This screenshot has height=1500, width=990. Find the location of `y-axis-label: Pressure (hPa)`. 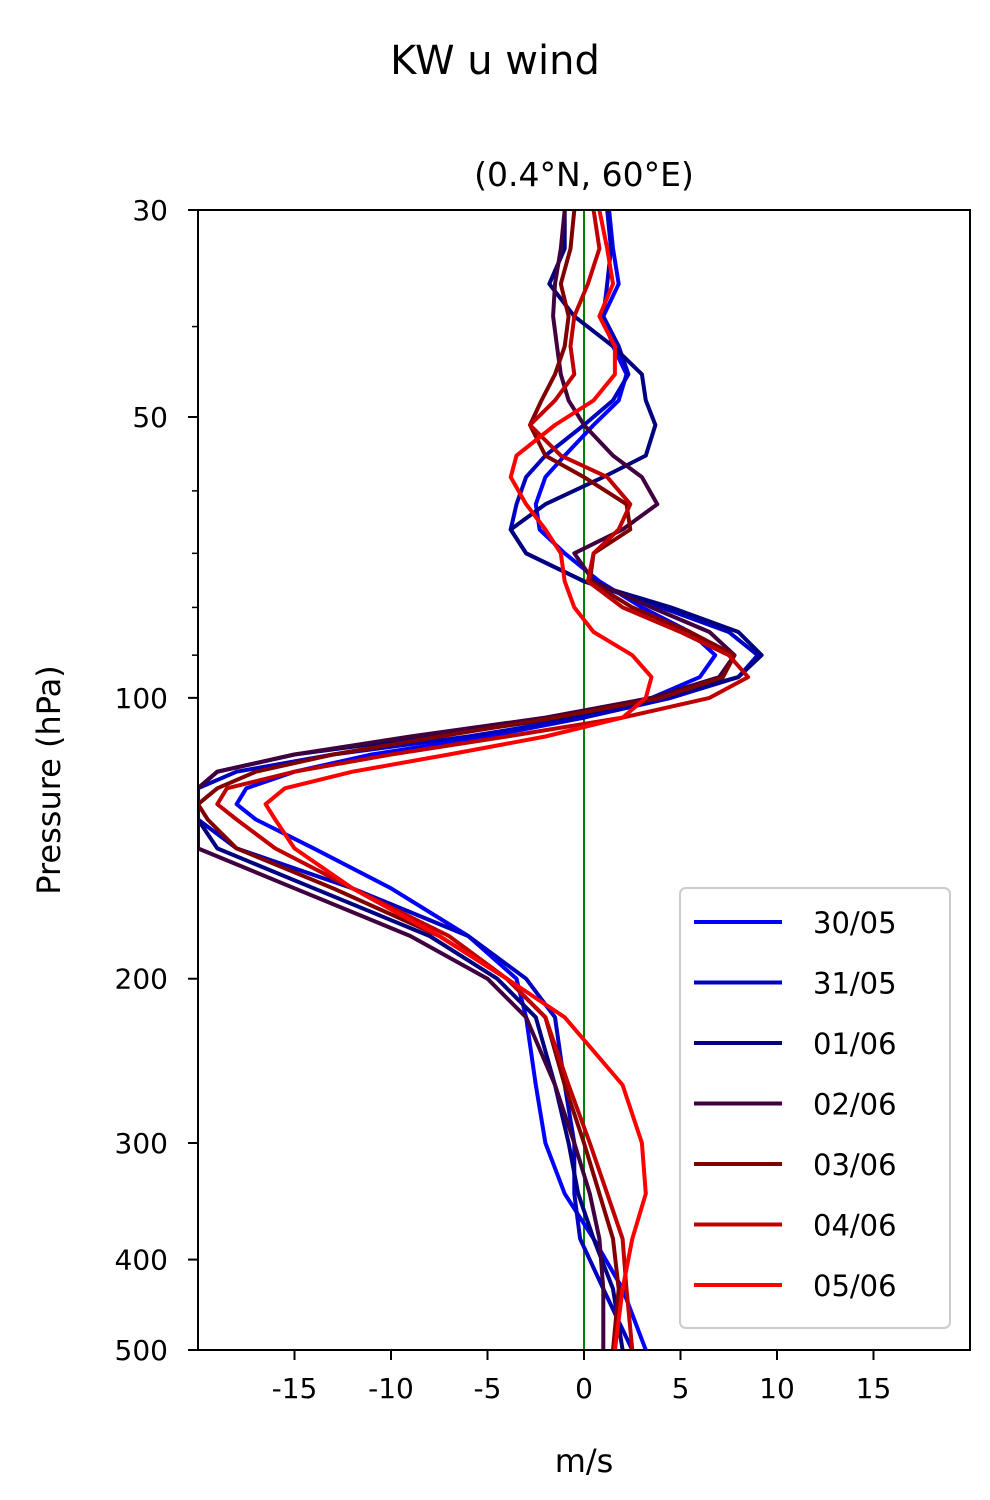

y-axis-label: Pressure (hPa) is located at coordinates (49, 780).